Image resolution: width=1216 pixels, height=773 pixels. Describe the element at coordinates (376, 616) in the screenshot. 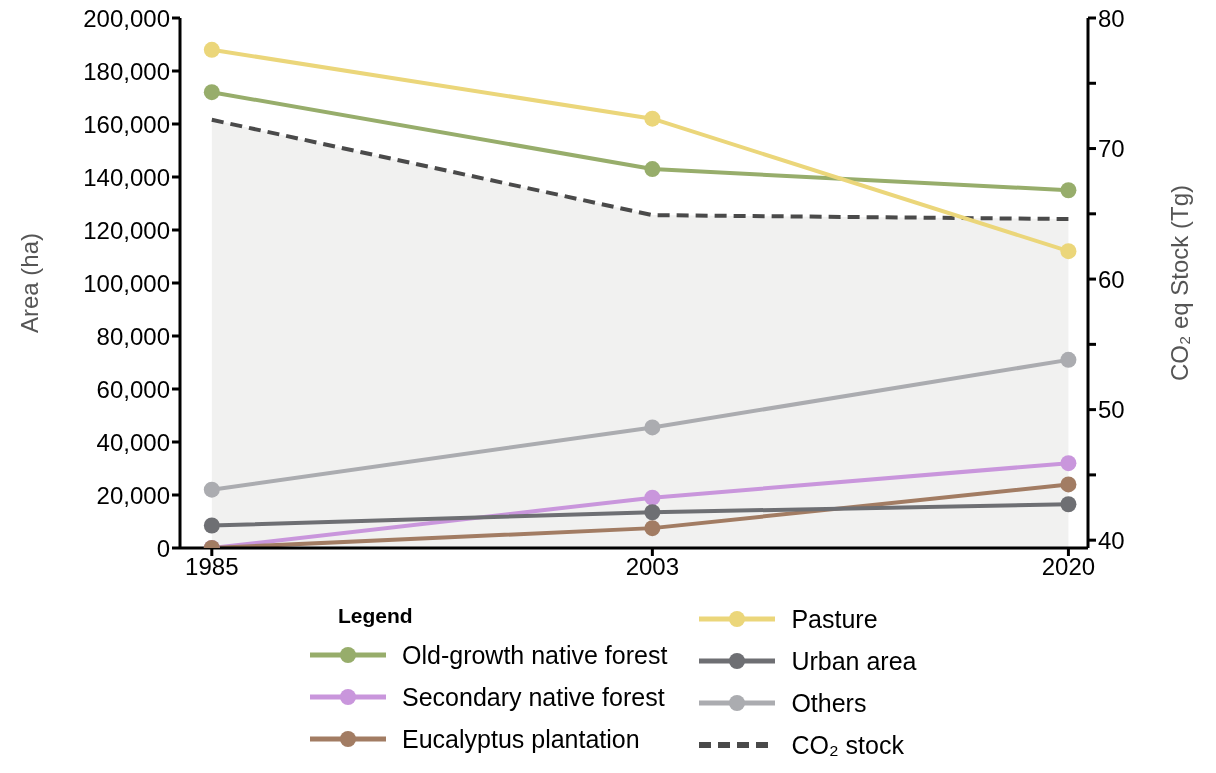

I see `legend-title: Legend` at that location.